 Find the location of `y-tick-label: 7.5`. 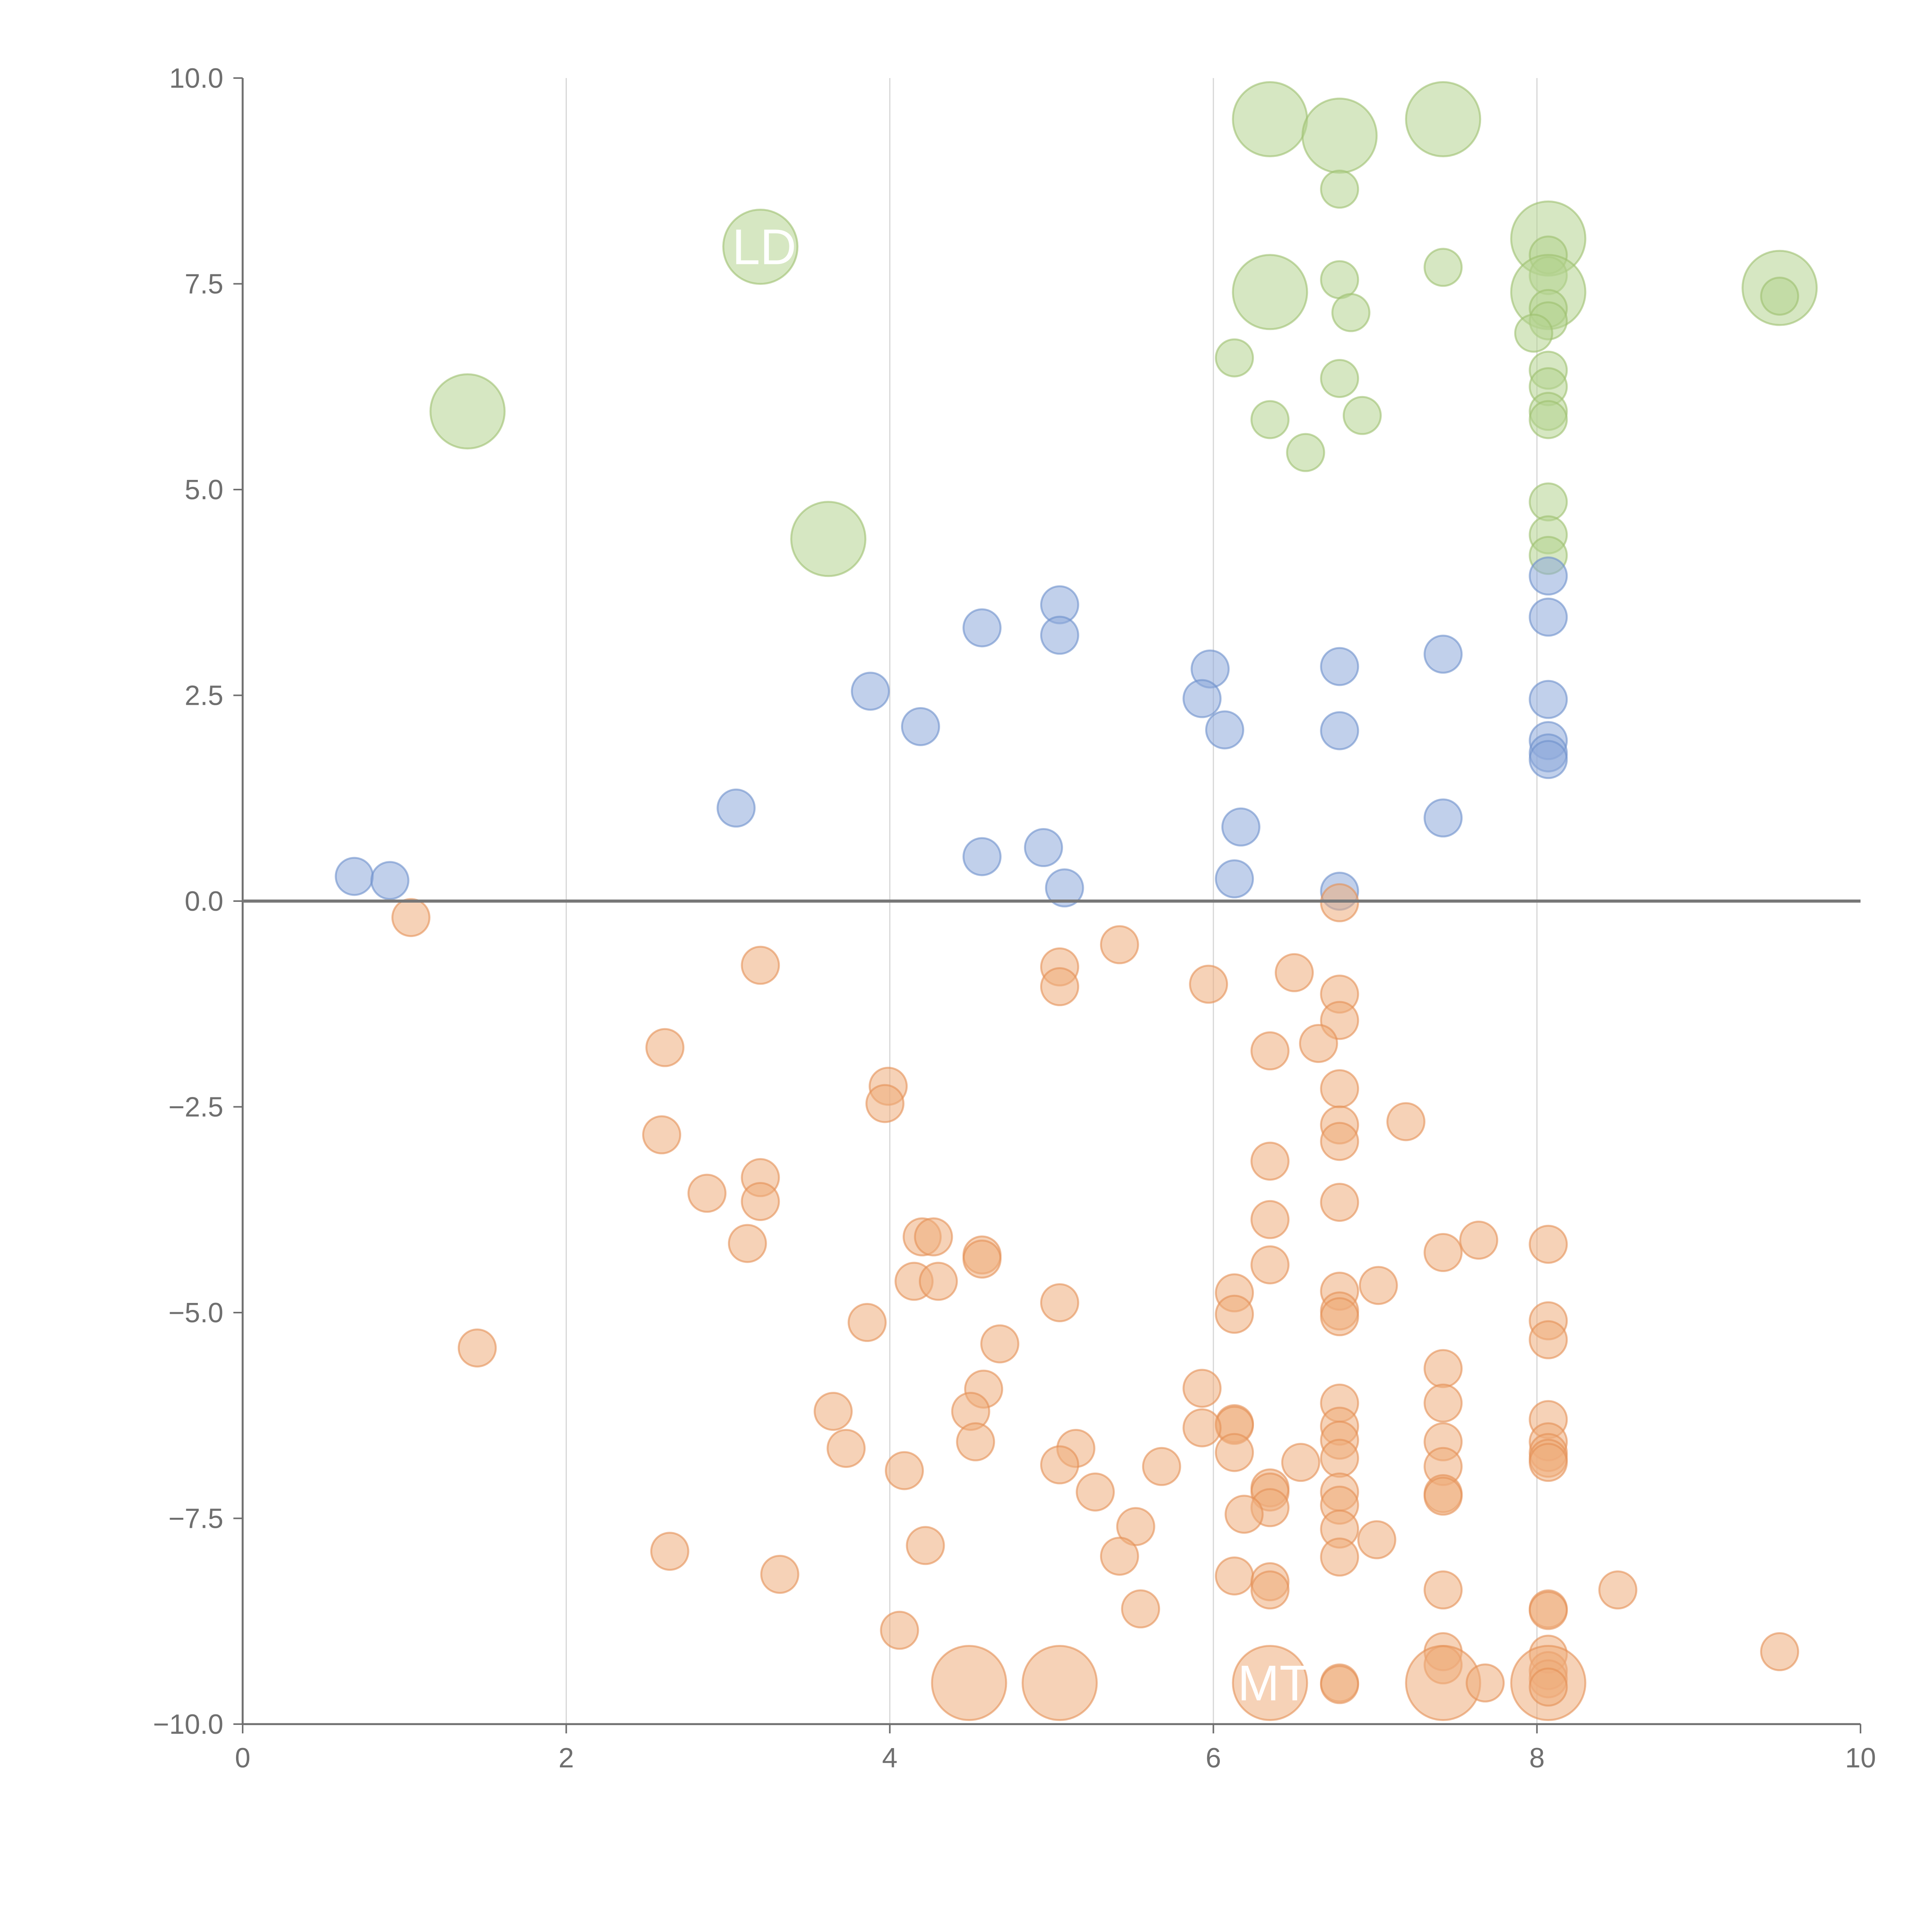

y-tick-label: 7.5 is located at coordinates (204, 284).